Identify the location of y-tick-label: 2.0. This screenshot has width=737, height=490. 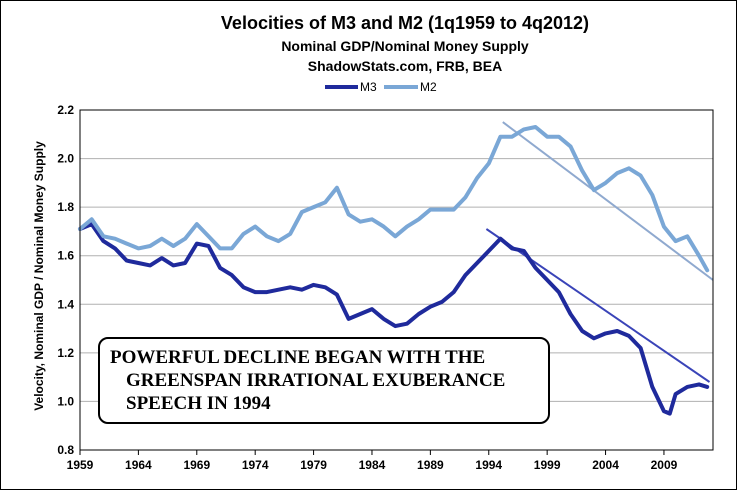
(65, 159).